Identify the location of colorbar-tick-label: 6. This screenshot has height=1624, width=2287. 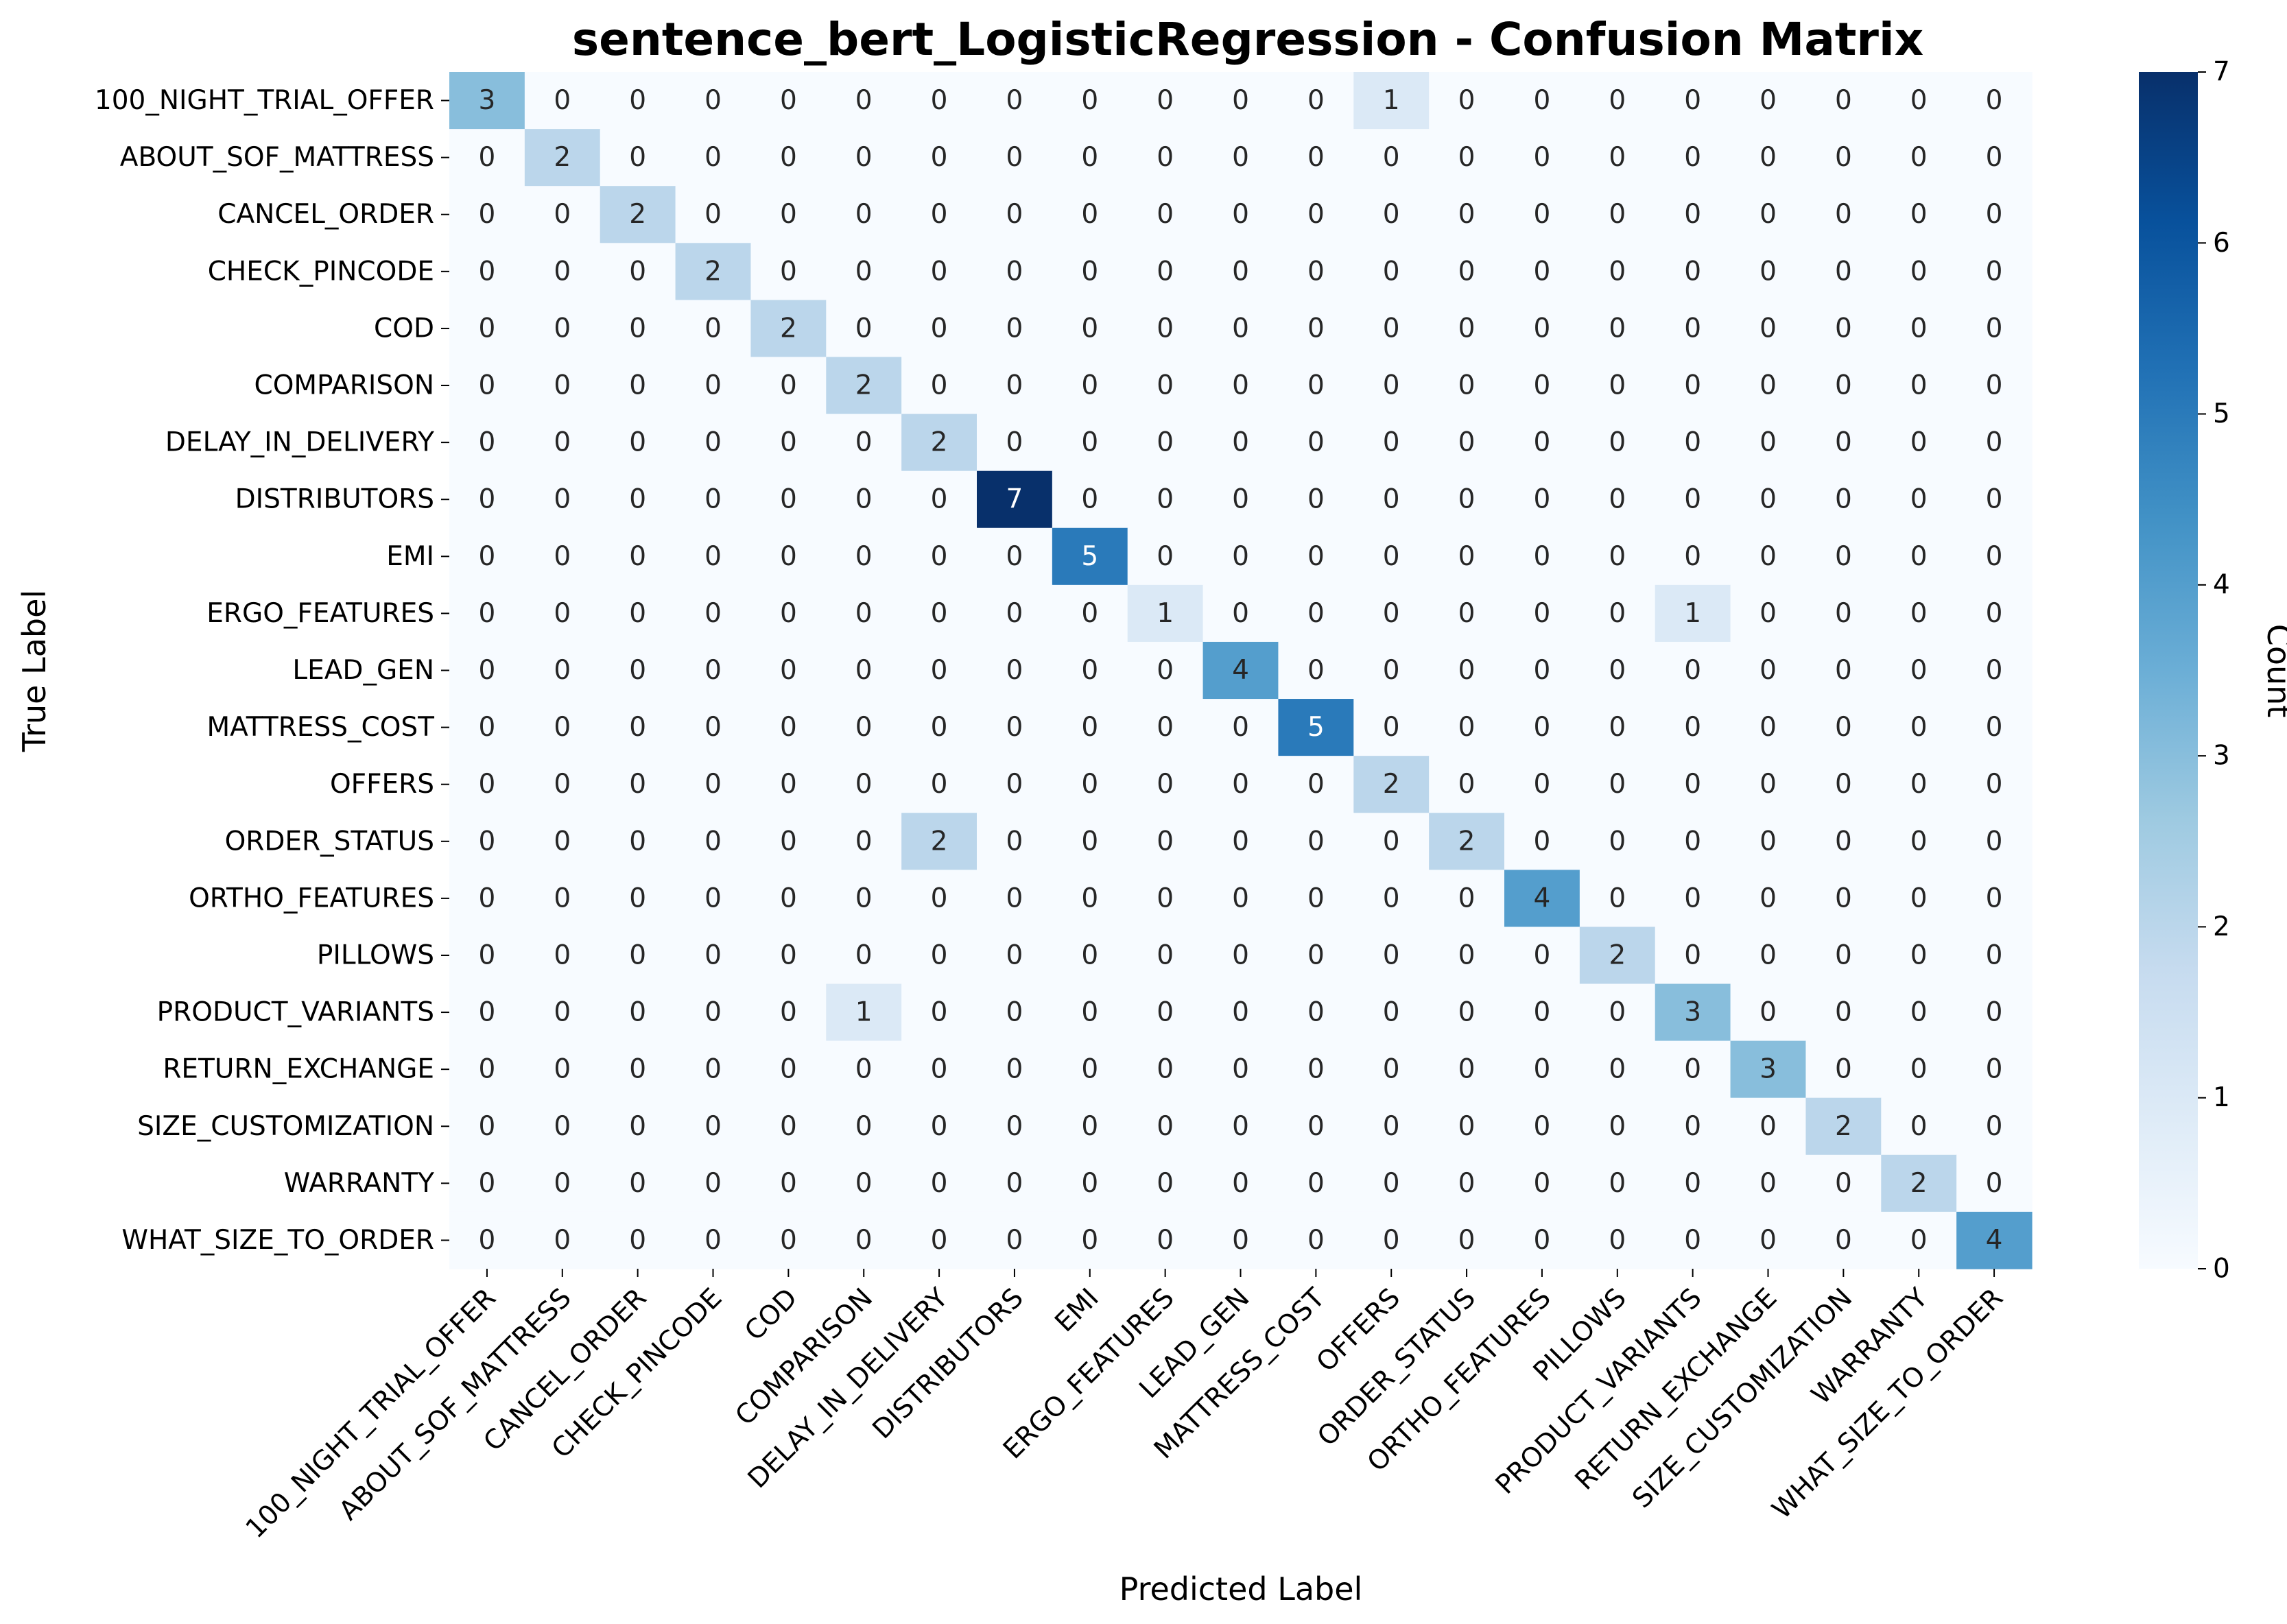
(2221, 243).